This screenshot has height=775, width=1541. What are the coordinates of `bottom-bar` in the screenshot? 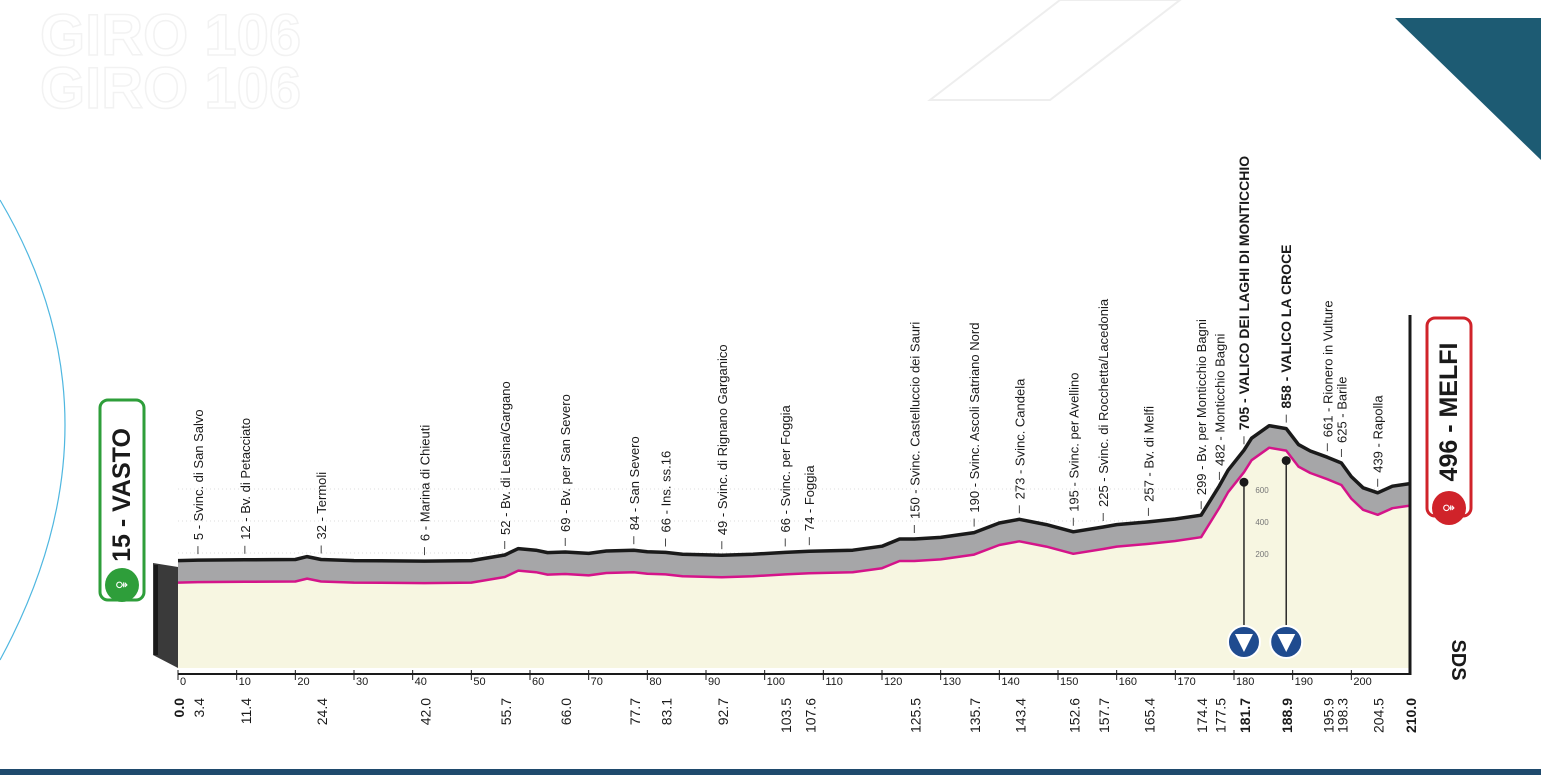 It's located at (770, 772).